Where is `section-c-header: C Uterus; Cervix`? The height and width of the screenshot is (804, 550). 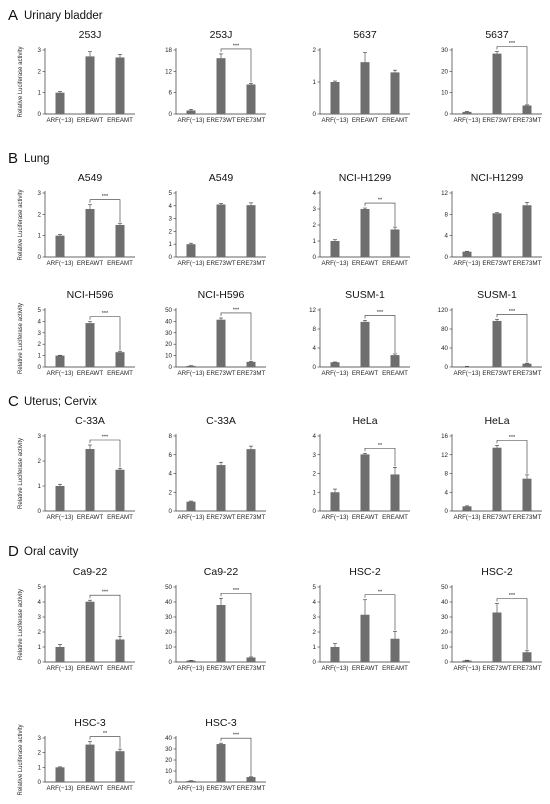 section-c-header: C Uterus; Cervix is located at coordinates (52, 401).